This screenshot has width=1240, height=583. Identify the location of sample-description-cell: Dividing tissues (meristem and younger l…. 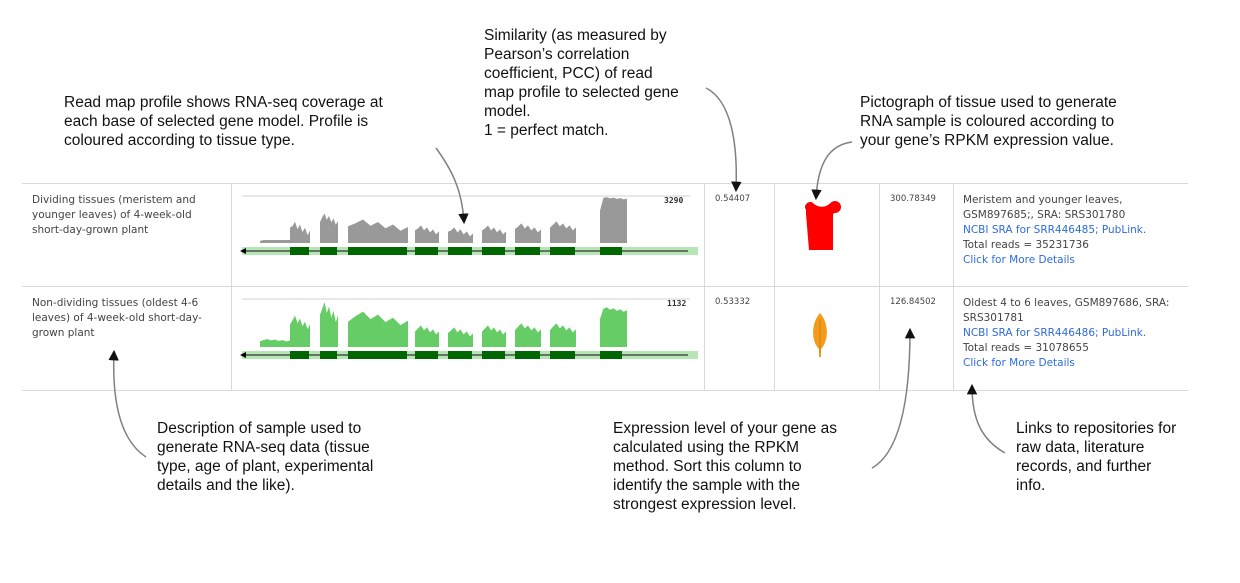
(126, 235).